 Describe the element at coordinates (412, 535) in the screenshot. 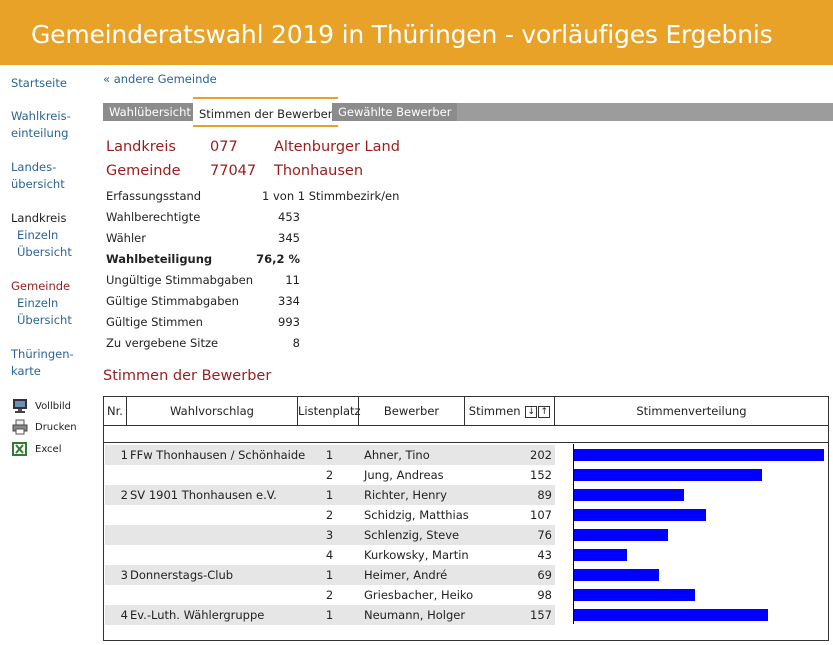

I see `cell-bewerber: Schlenzig, Steve` at that location.